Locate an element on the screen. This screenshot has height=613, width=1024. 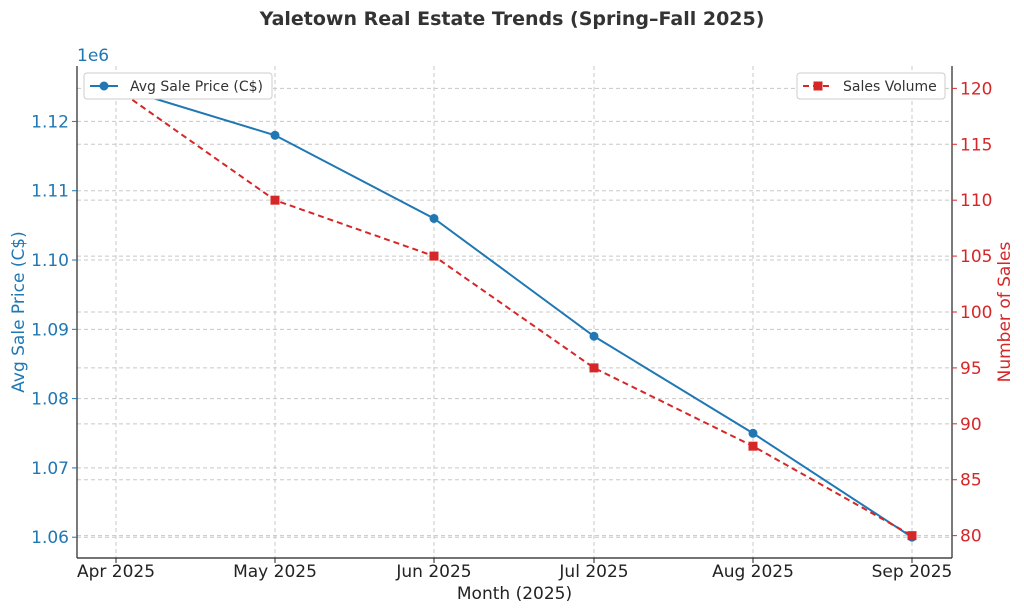
right-tick-label: 120 is located at coordinates (976, 89).